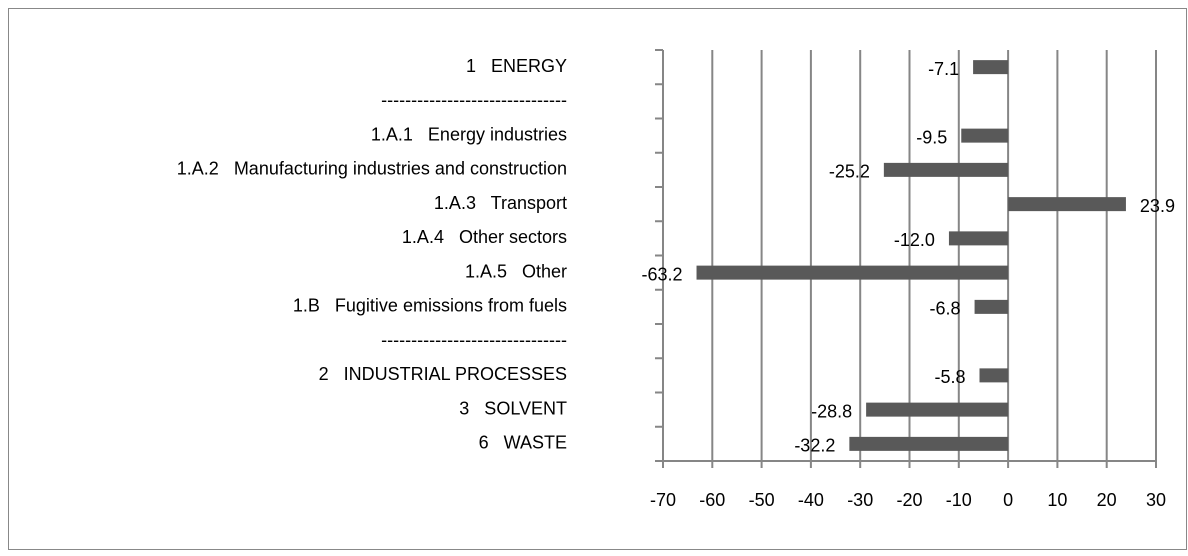 The height and width of the screenshot is (556, 1188). Describe the element at coordinates (1156, 500) in the screenshot. I see `x-tick-label: 30` at that location.